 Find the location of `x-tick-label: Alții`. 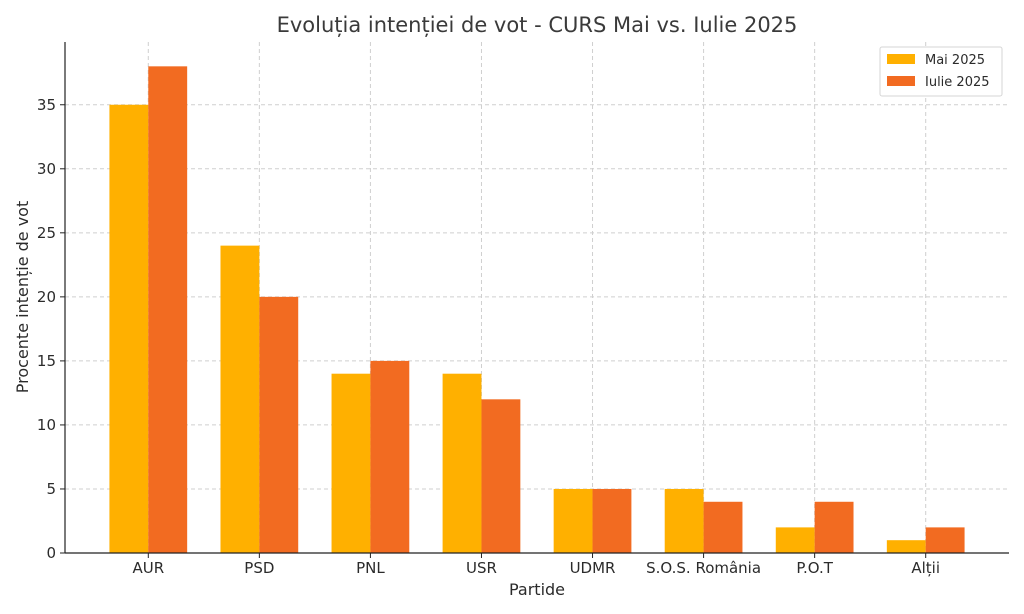

x-tick-label: Alții is located at coordinates (925, 568).